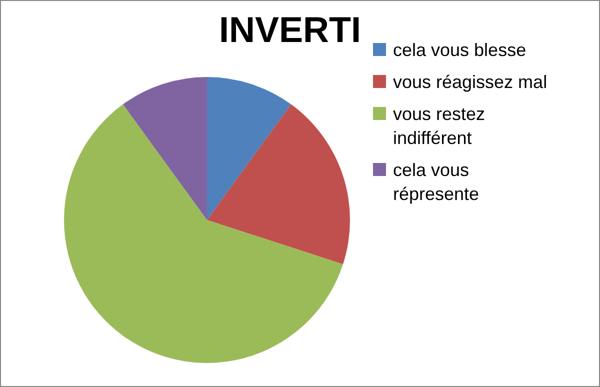 The height and width of the screenshot is (387, 600). What do you see at coordinates (290, 29) in the screenshot?
I see `chart-title: INVERTI` at bounding box center [290, 29].